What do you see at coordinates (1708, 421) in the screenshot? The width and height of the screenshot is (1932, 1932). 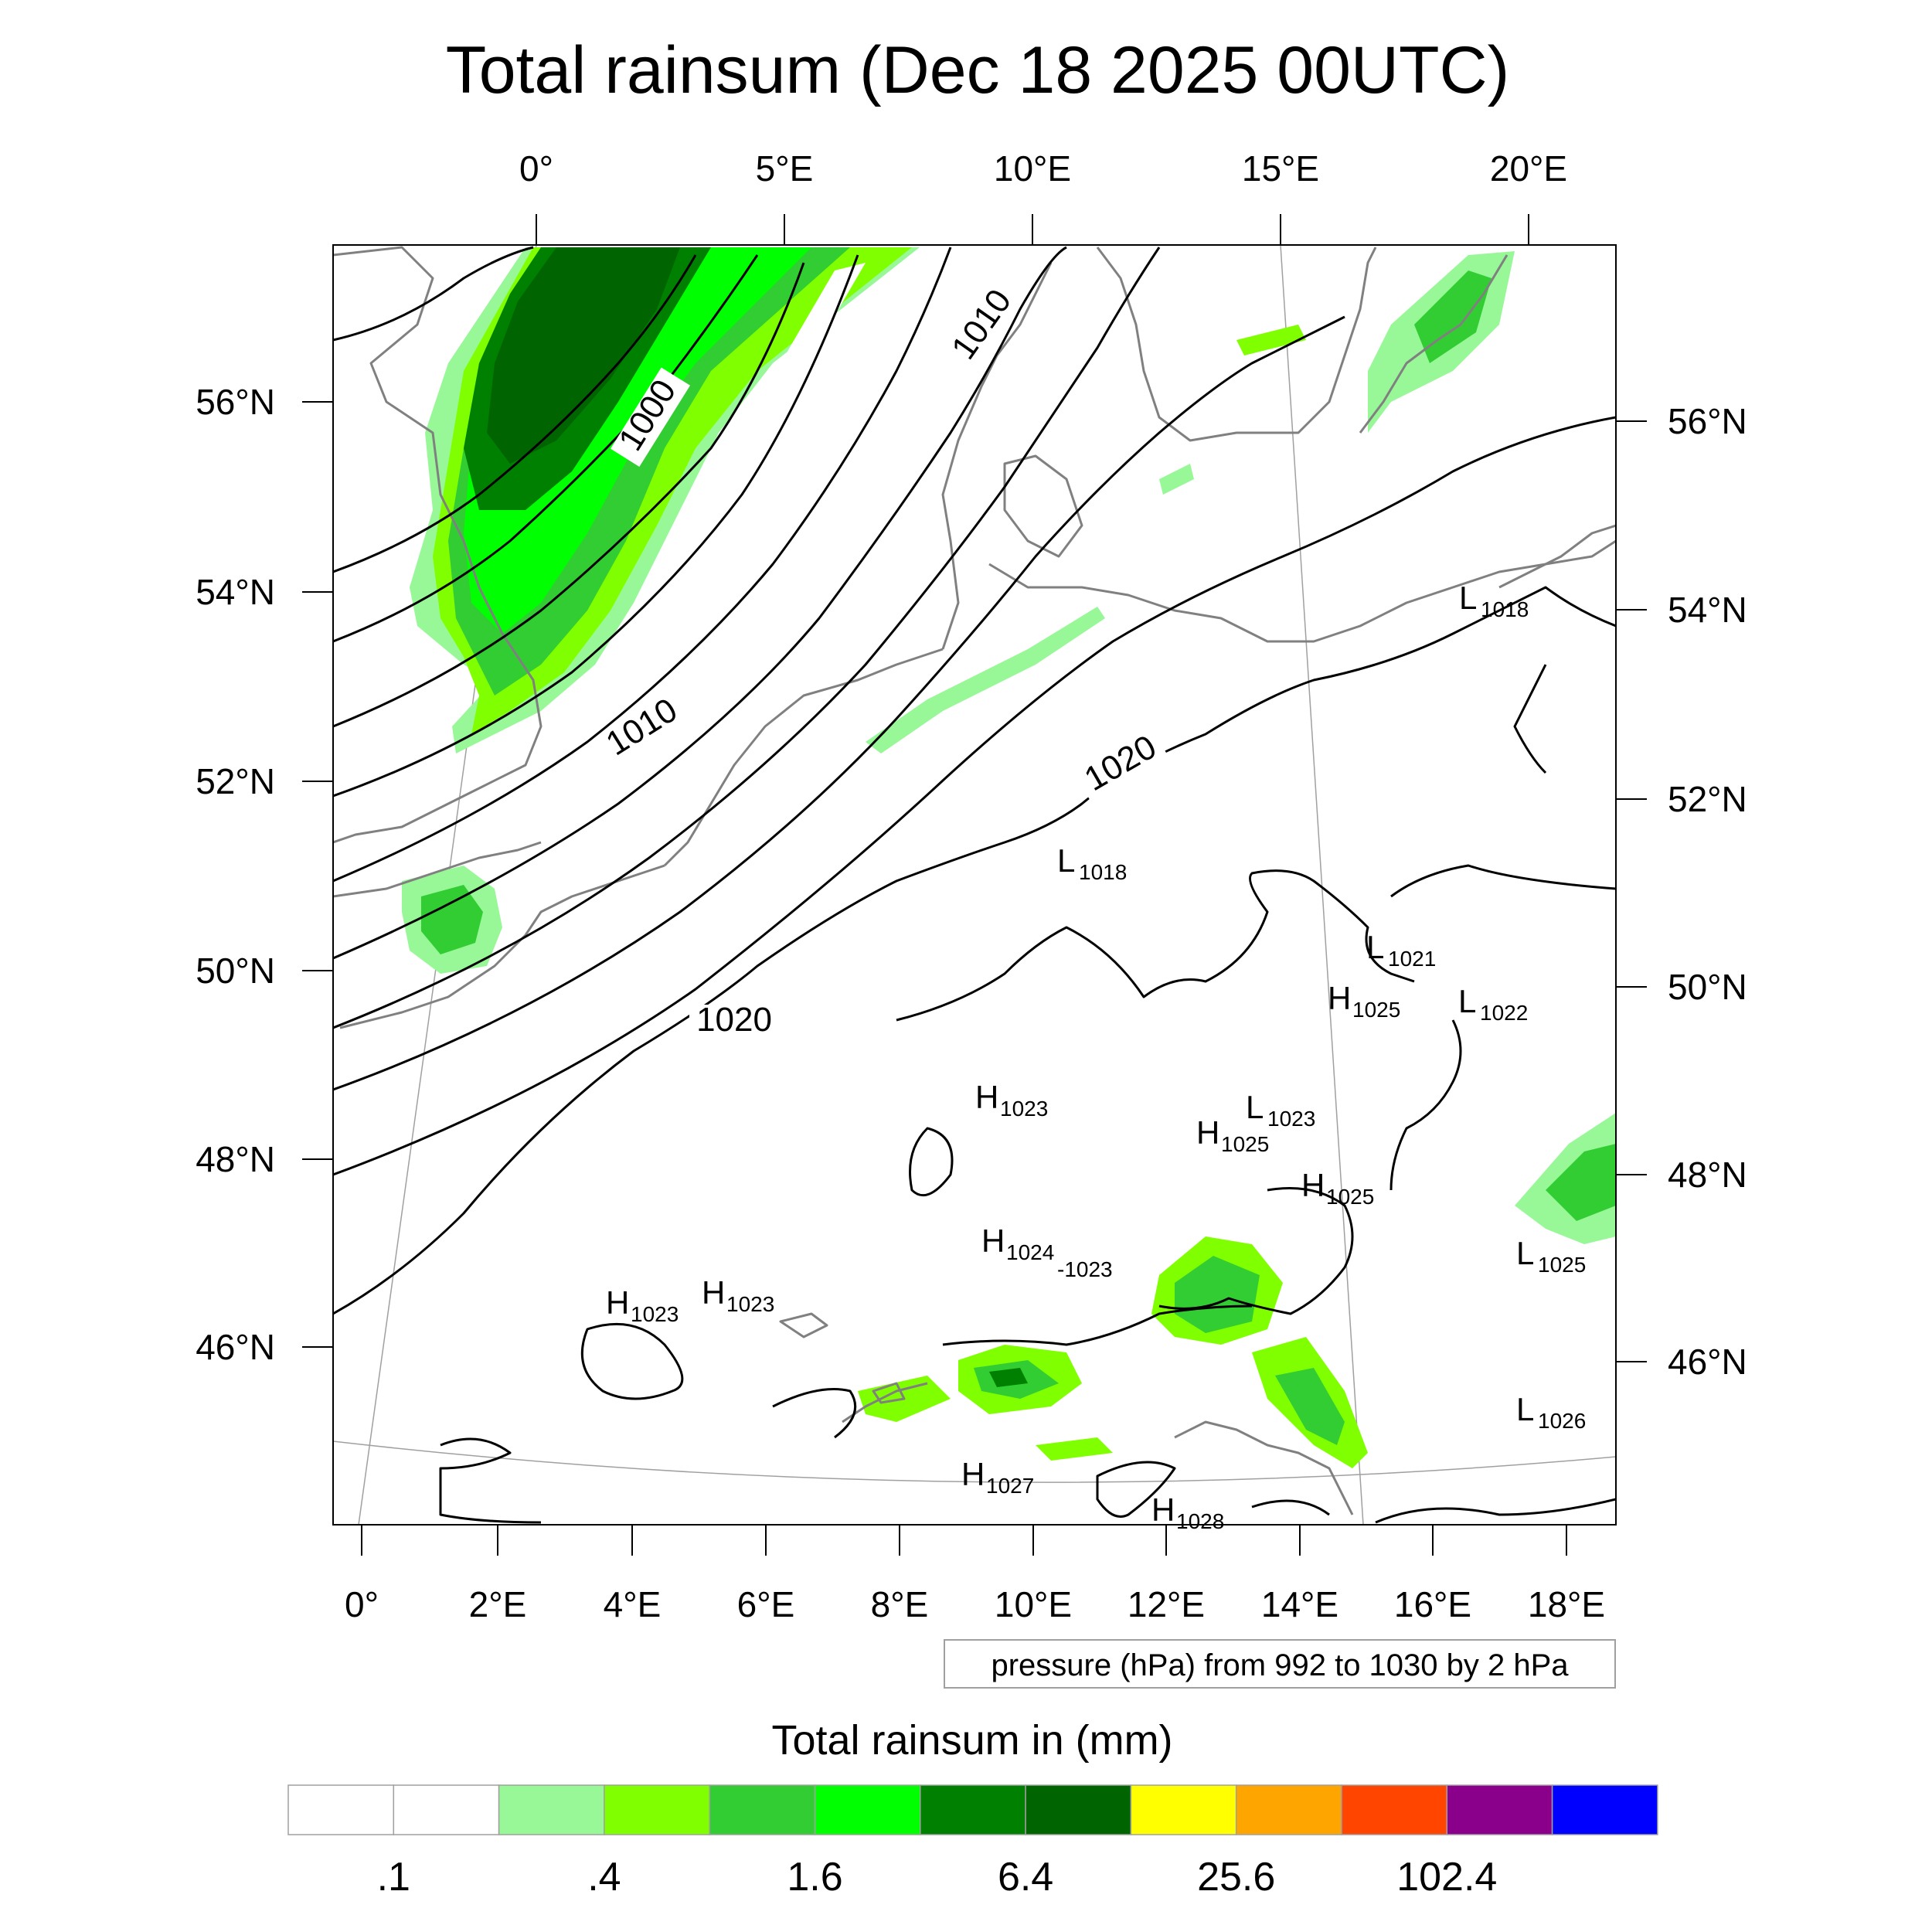 I see `right-lat-label: 56°N` at bounding box center [1708, 421].